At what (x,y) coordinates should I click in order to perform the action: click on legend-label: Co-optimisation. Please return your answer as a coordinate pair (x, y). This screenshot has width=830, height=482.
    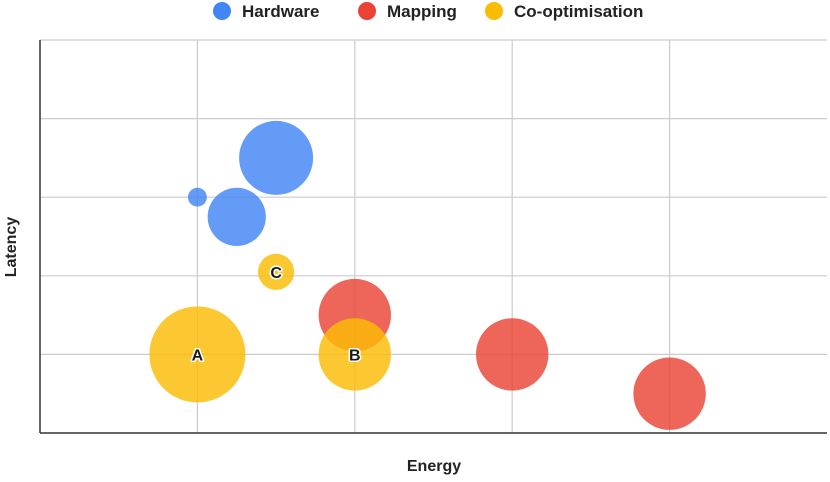
    Looking at the image, I should click on (578, 11).